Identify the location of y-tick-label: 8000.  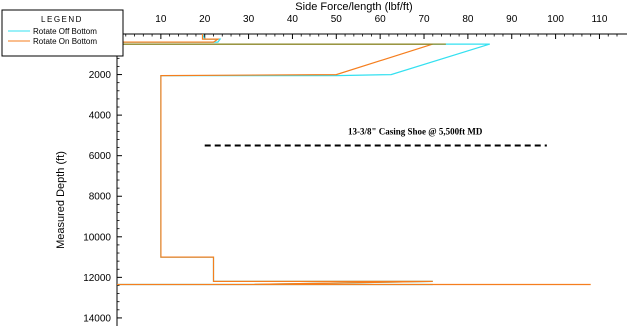
(100, 197).